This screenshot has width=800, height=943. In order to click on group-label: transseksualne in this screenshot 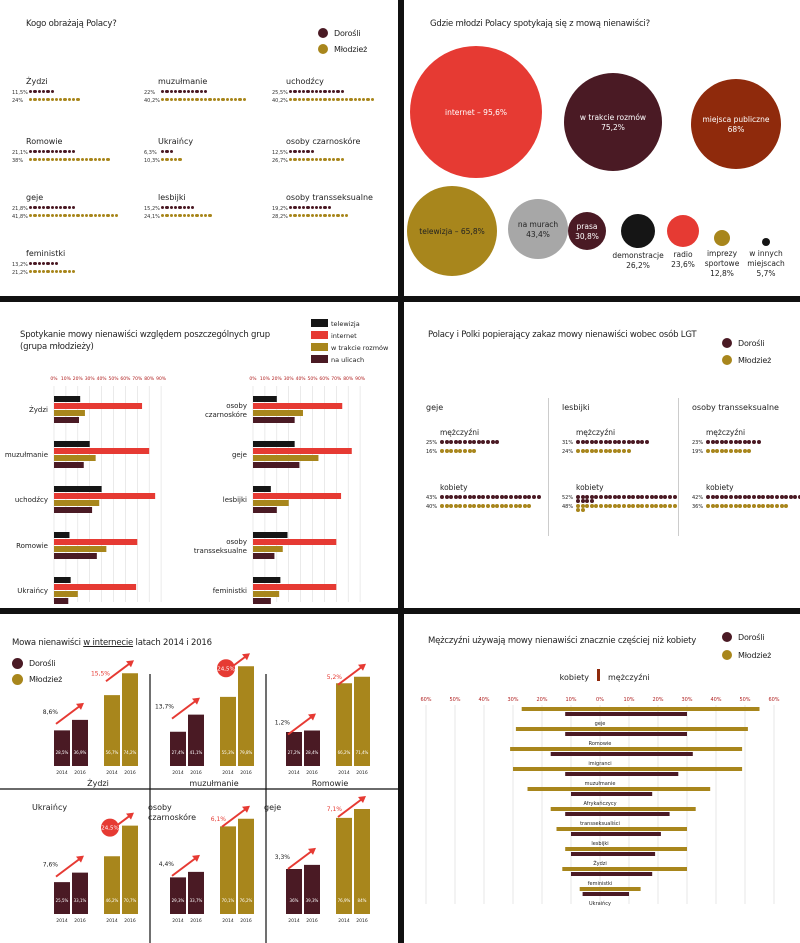, I will do `click(220, 551)`.